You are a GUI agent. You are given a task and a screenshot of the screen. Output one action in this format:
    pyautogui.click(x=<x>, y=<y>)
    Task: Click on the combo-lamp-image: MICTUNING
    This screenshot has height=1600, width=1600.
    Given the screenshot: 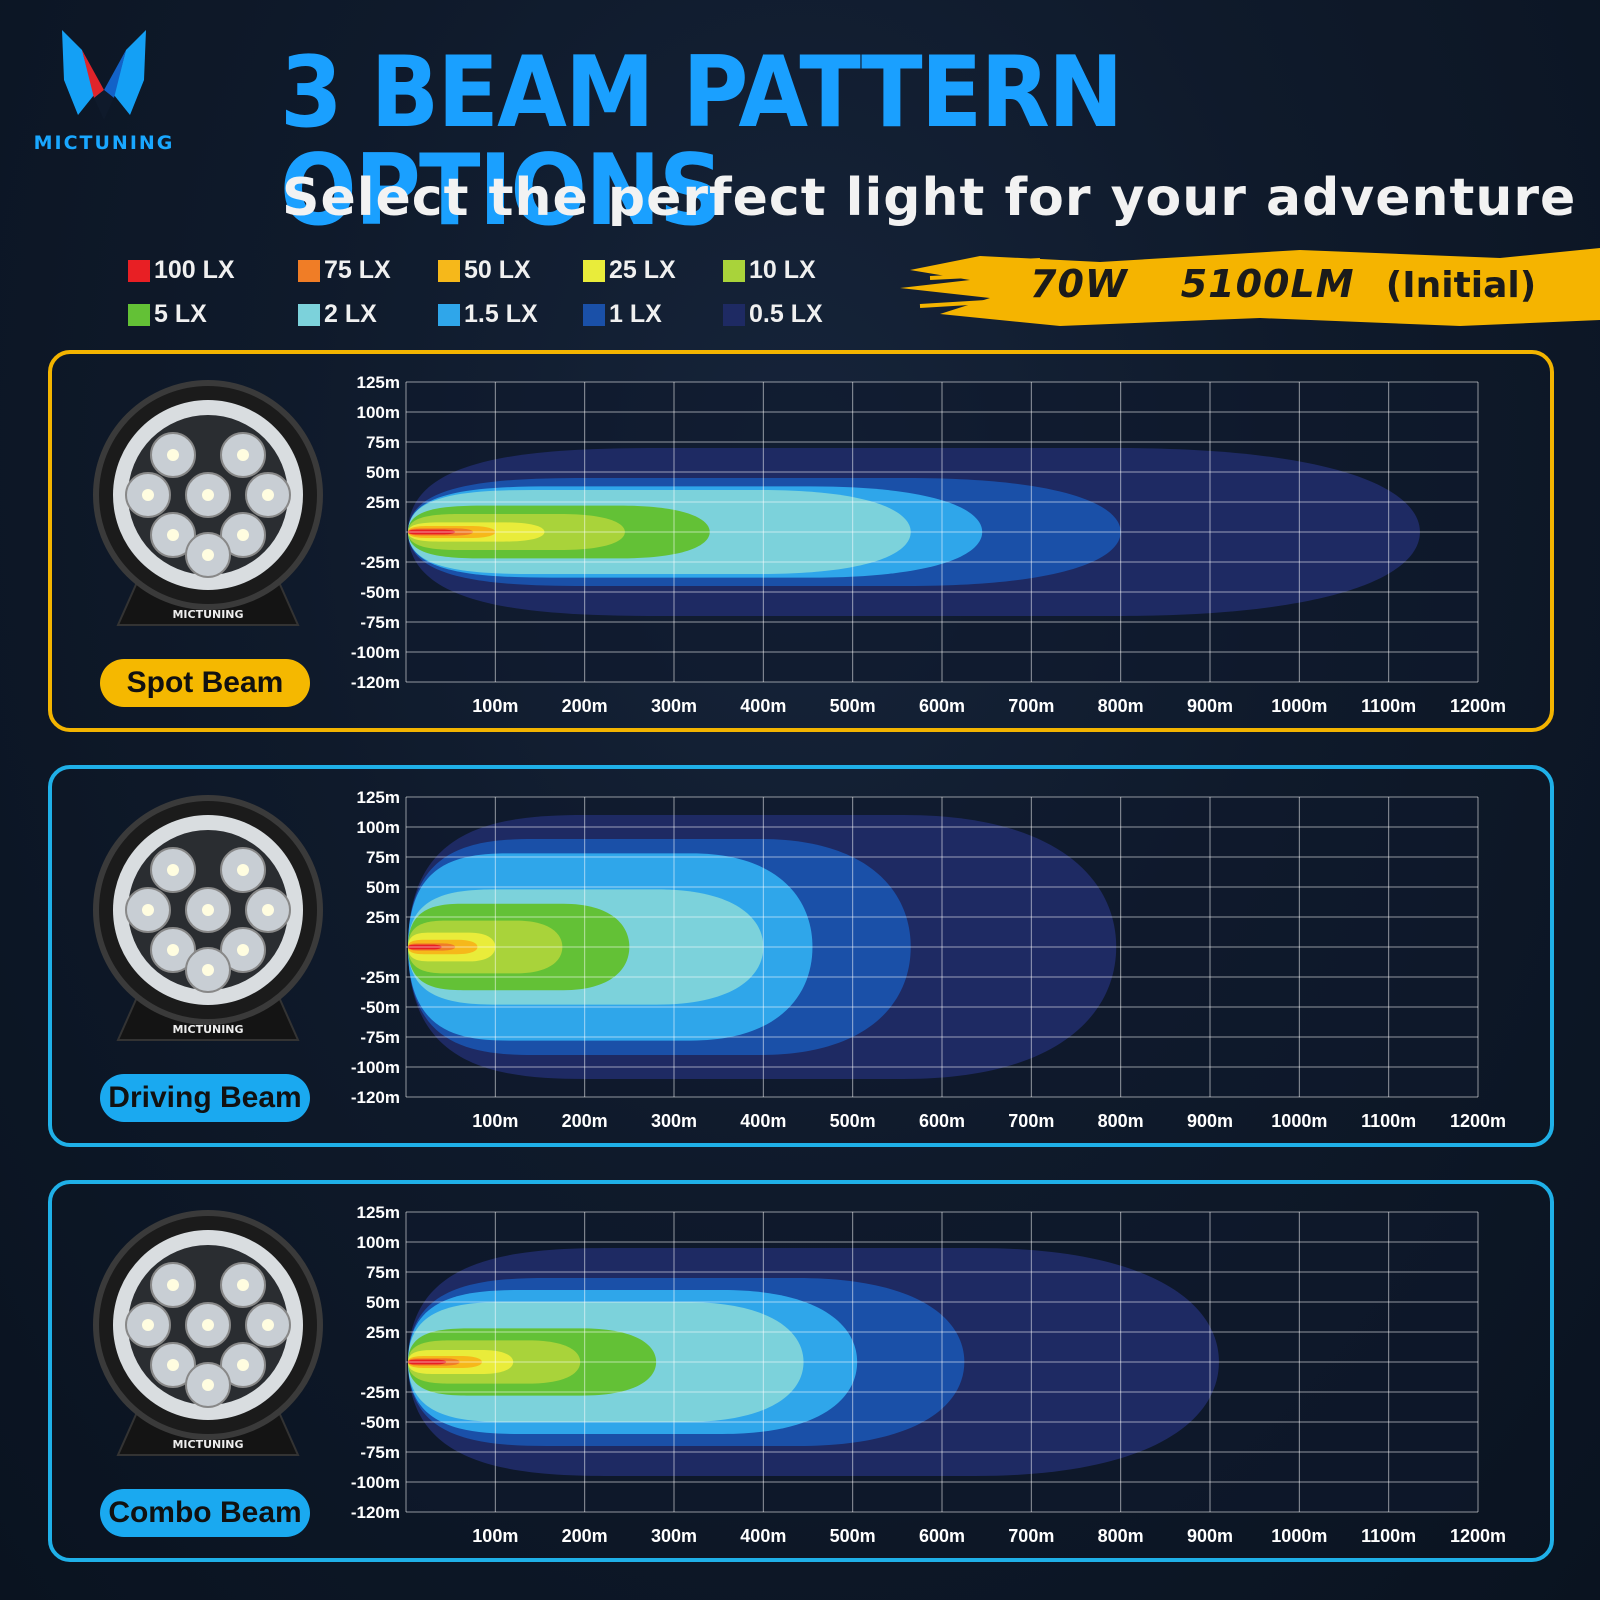 What is the action you would take?
    pyautogui.click(x=208, y=1340)
    